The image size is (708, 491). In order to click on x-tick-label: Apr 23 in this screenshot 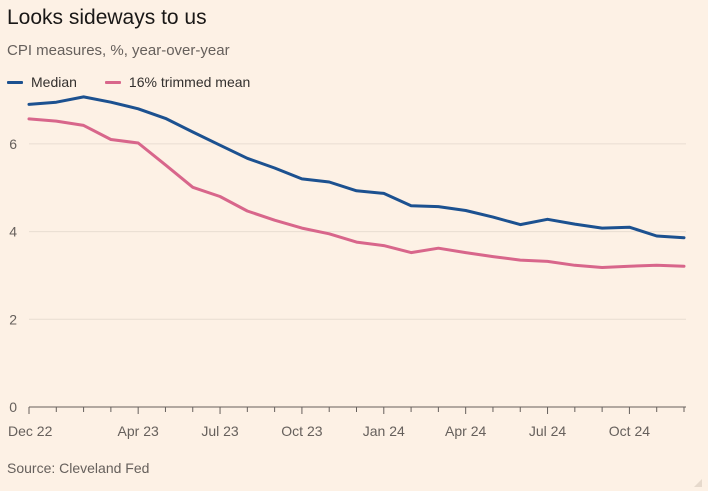, I will do `click(138, 431)`.